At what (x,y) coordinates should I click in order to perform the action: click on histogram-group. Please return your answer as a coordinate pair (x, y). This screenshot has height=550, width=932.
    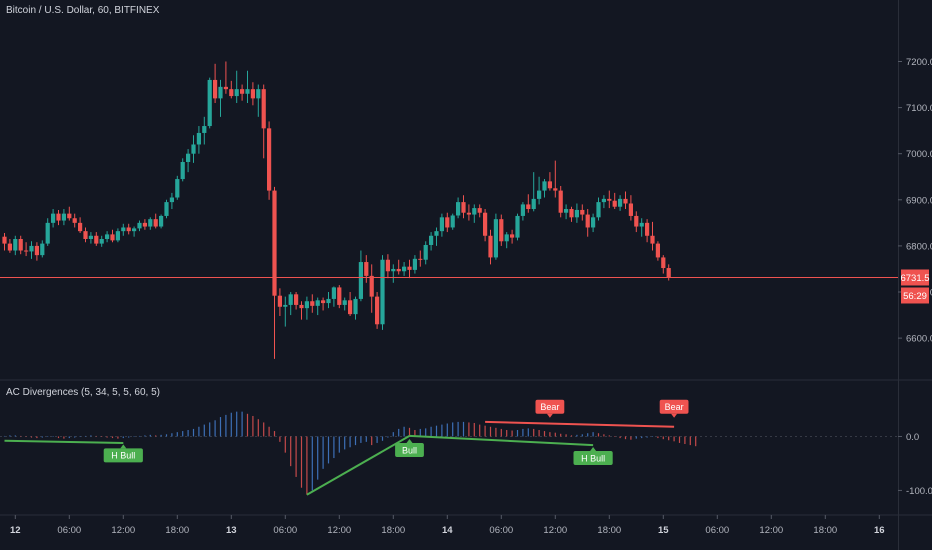
    Looking at the image, I should click on (350, 453).